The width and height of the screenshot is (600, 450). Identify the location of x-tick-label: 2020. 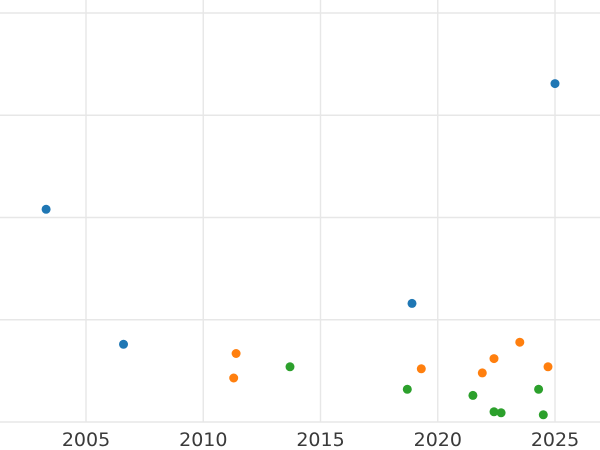
(438, 439).